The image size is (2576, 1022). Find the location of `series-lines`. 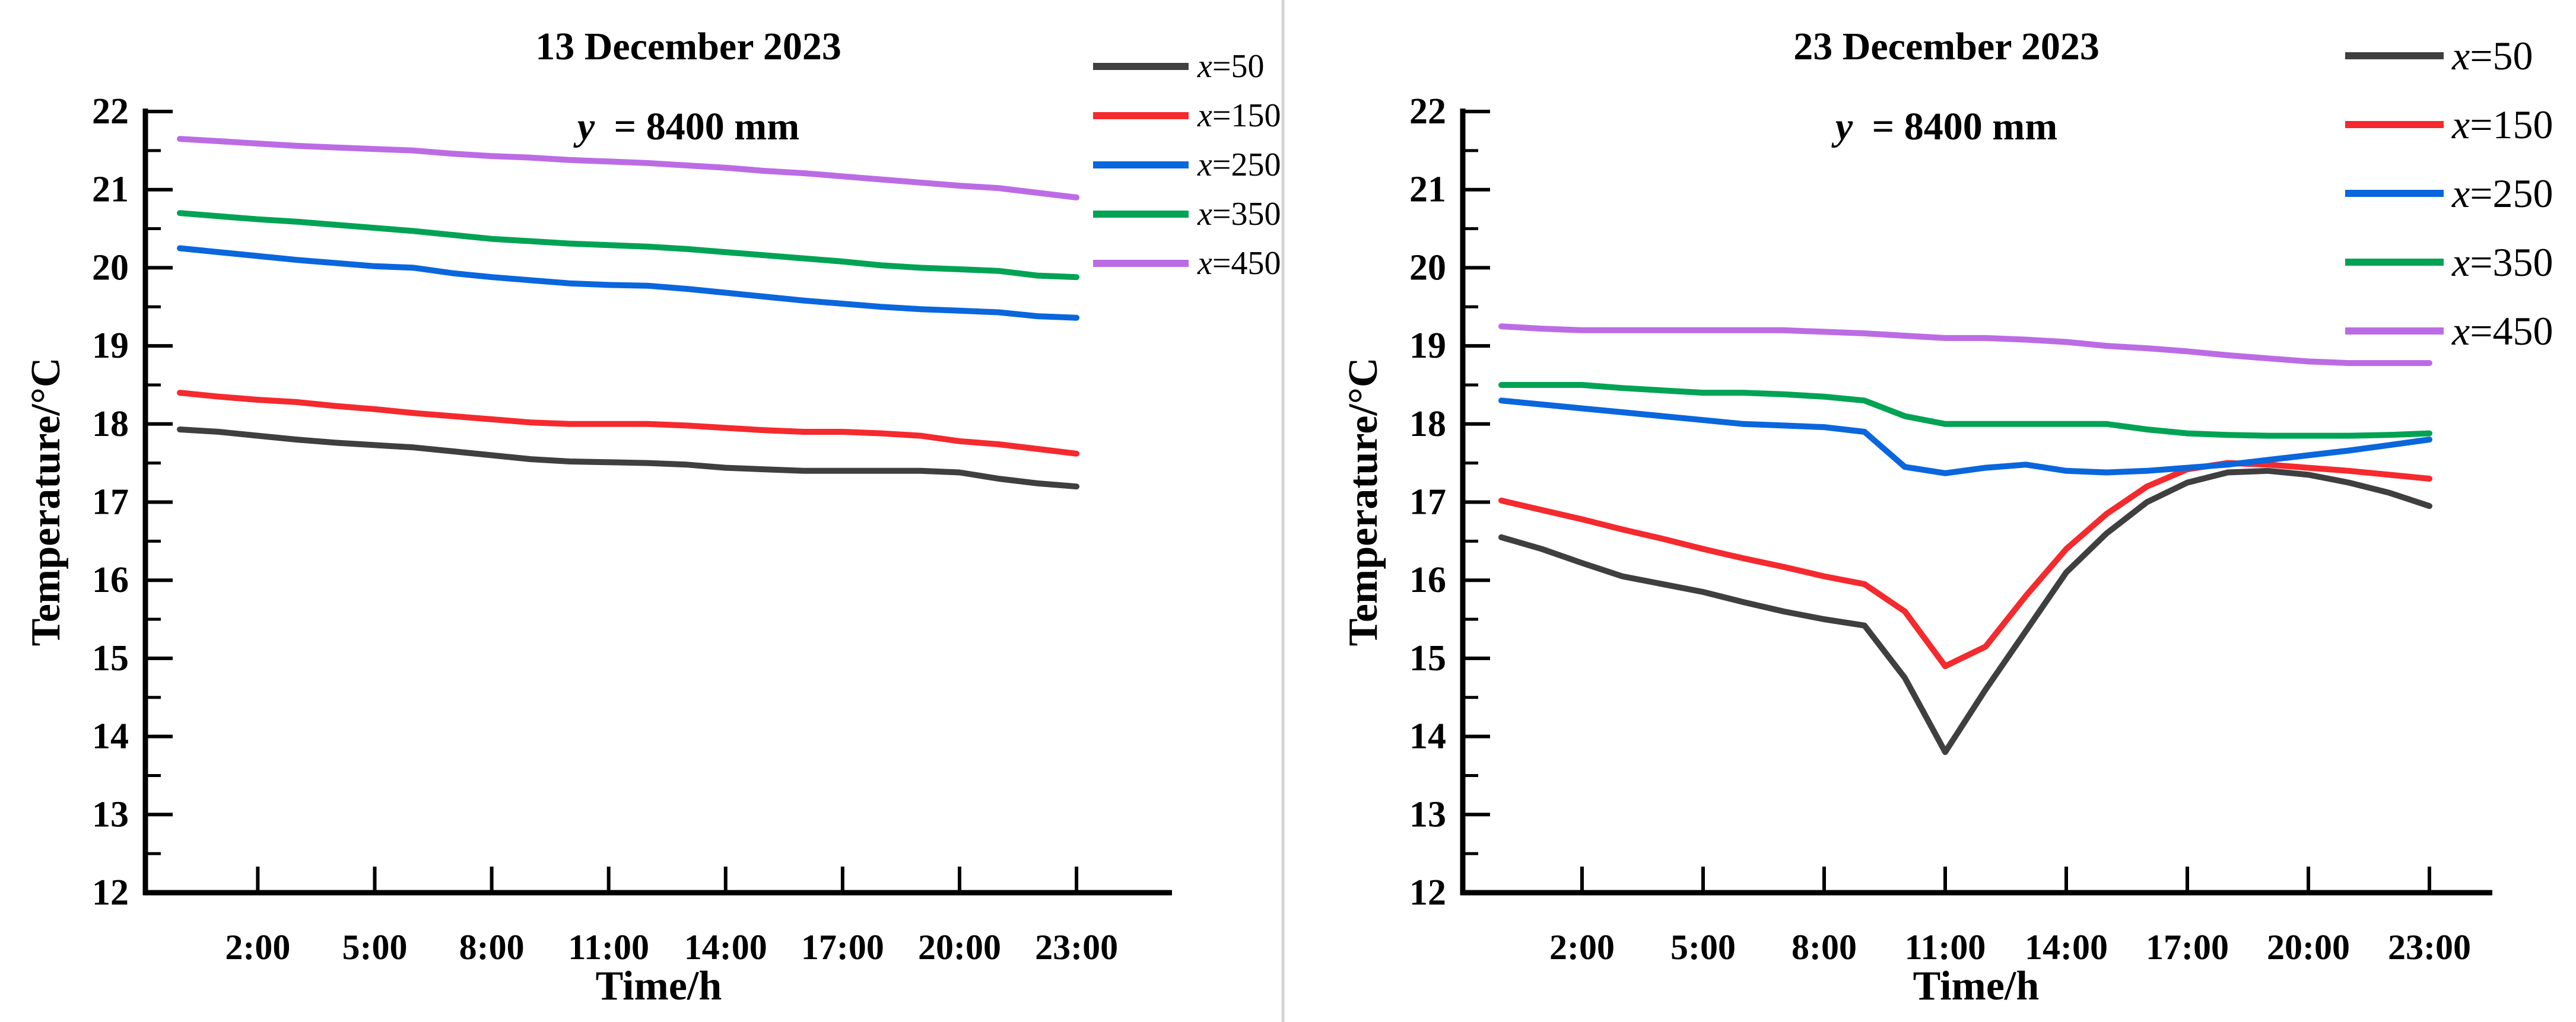

series-lines is located at coordinates (629, 313).